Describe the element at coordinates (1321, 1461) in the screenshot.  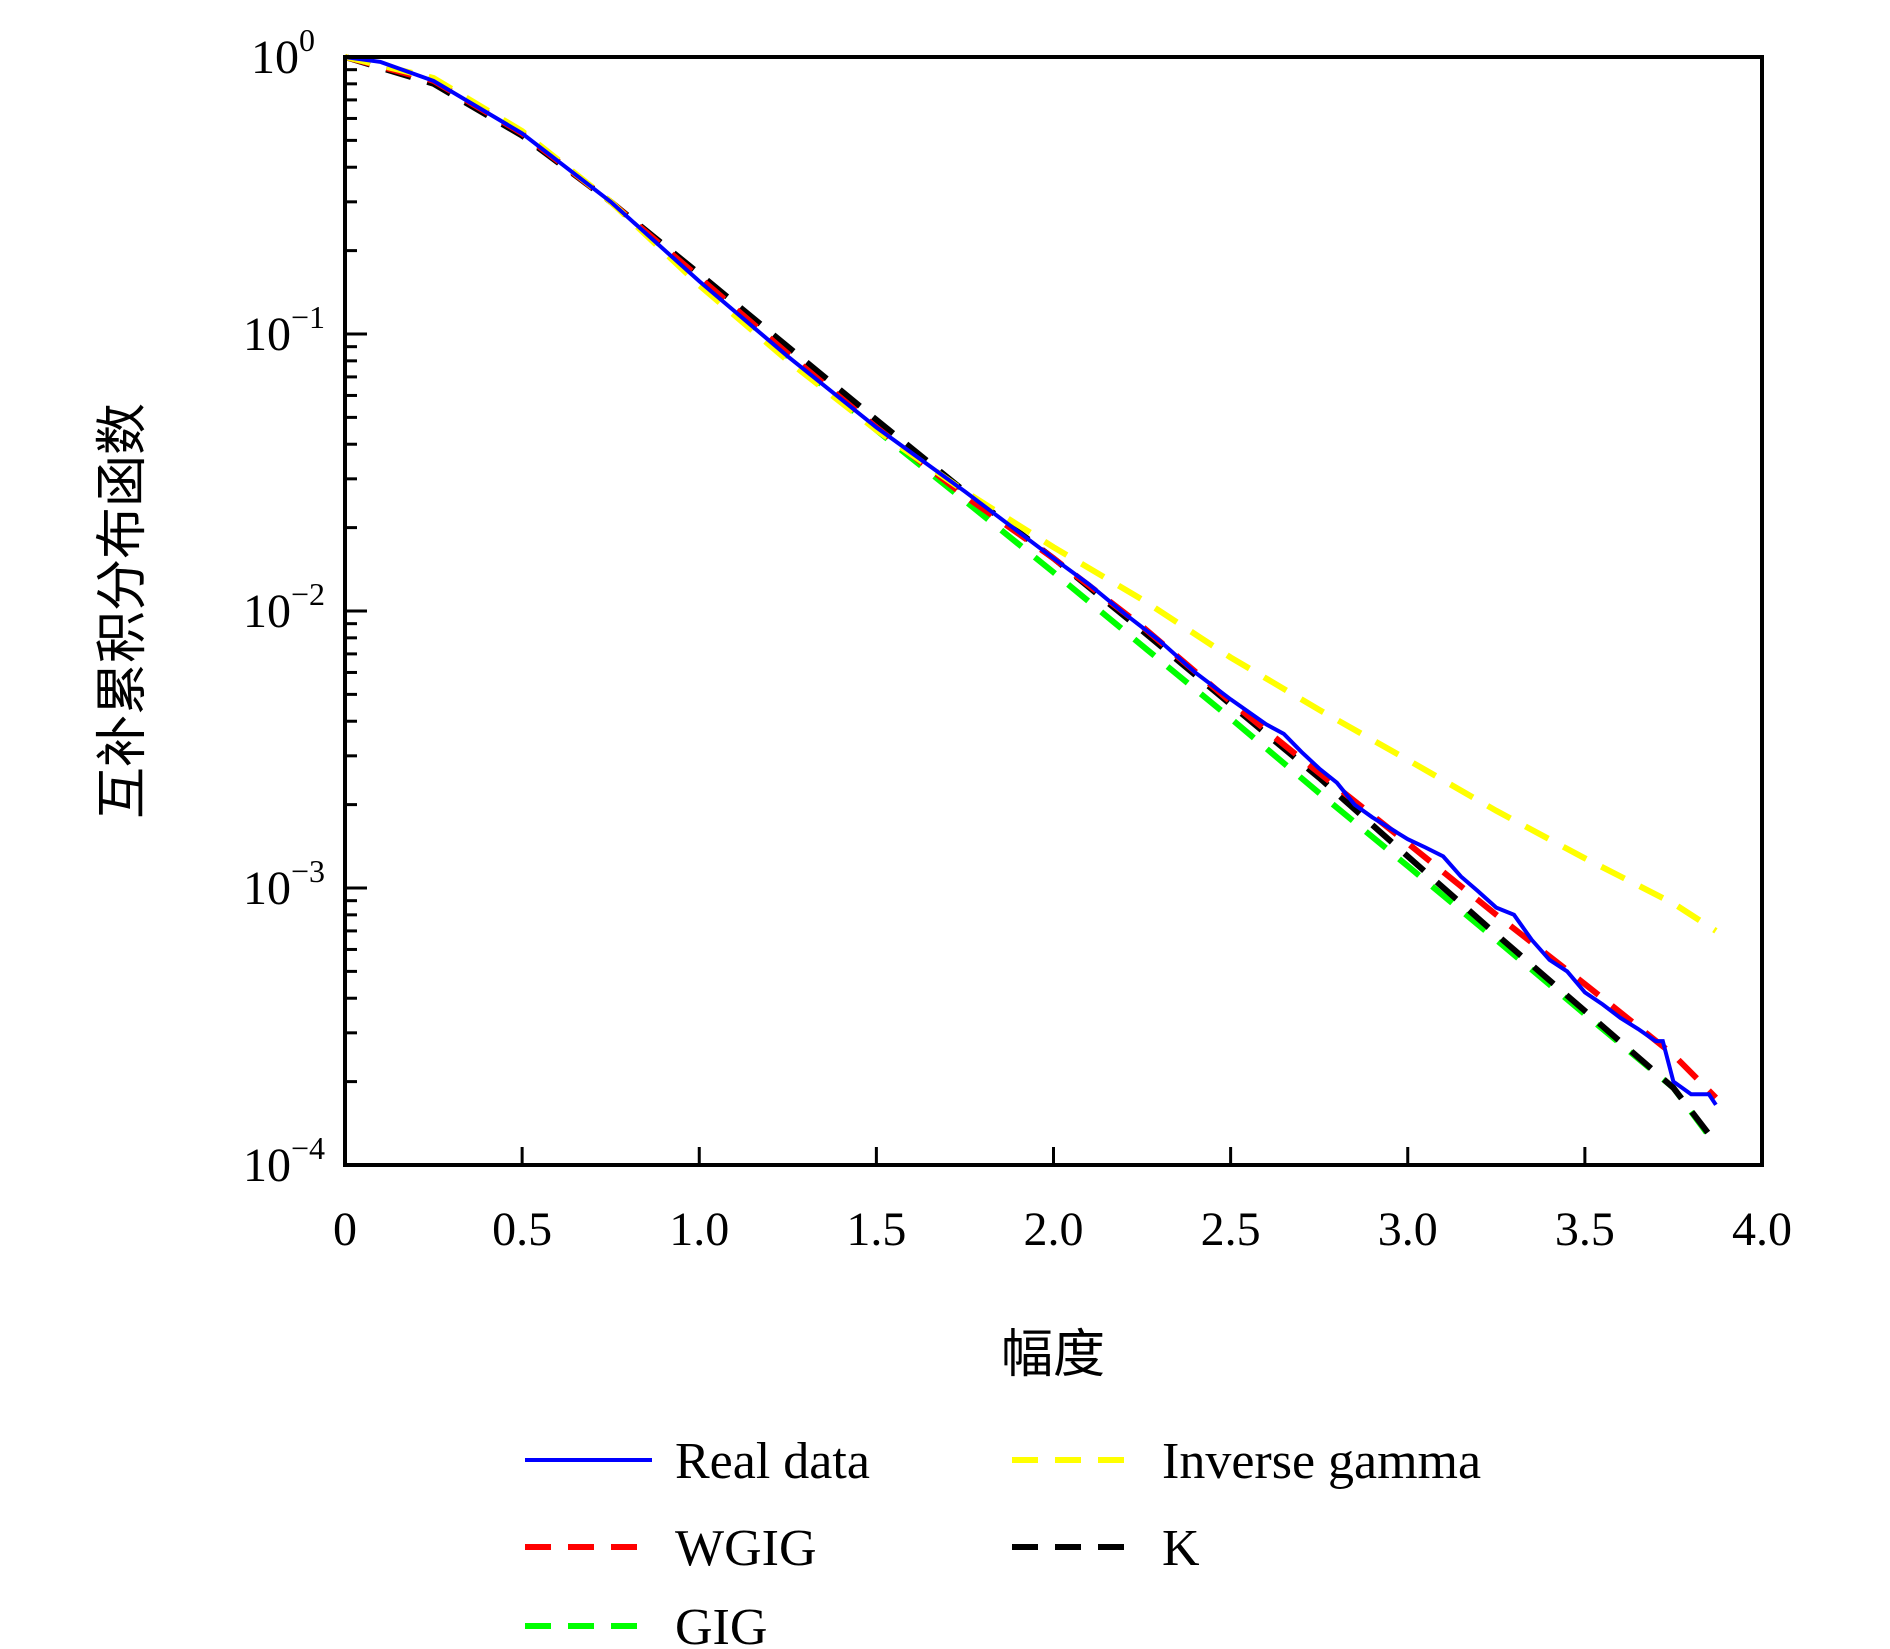
I see `legend-label: Inverse gamma` at that location.